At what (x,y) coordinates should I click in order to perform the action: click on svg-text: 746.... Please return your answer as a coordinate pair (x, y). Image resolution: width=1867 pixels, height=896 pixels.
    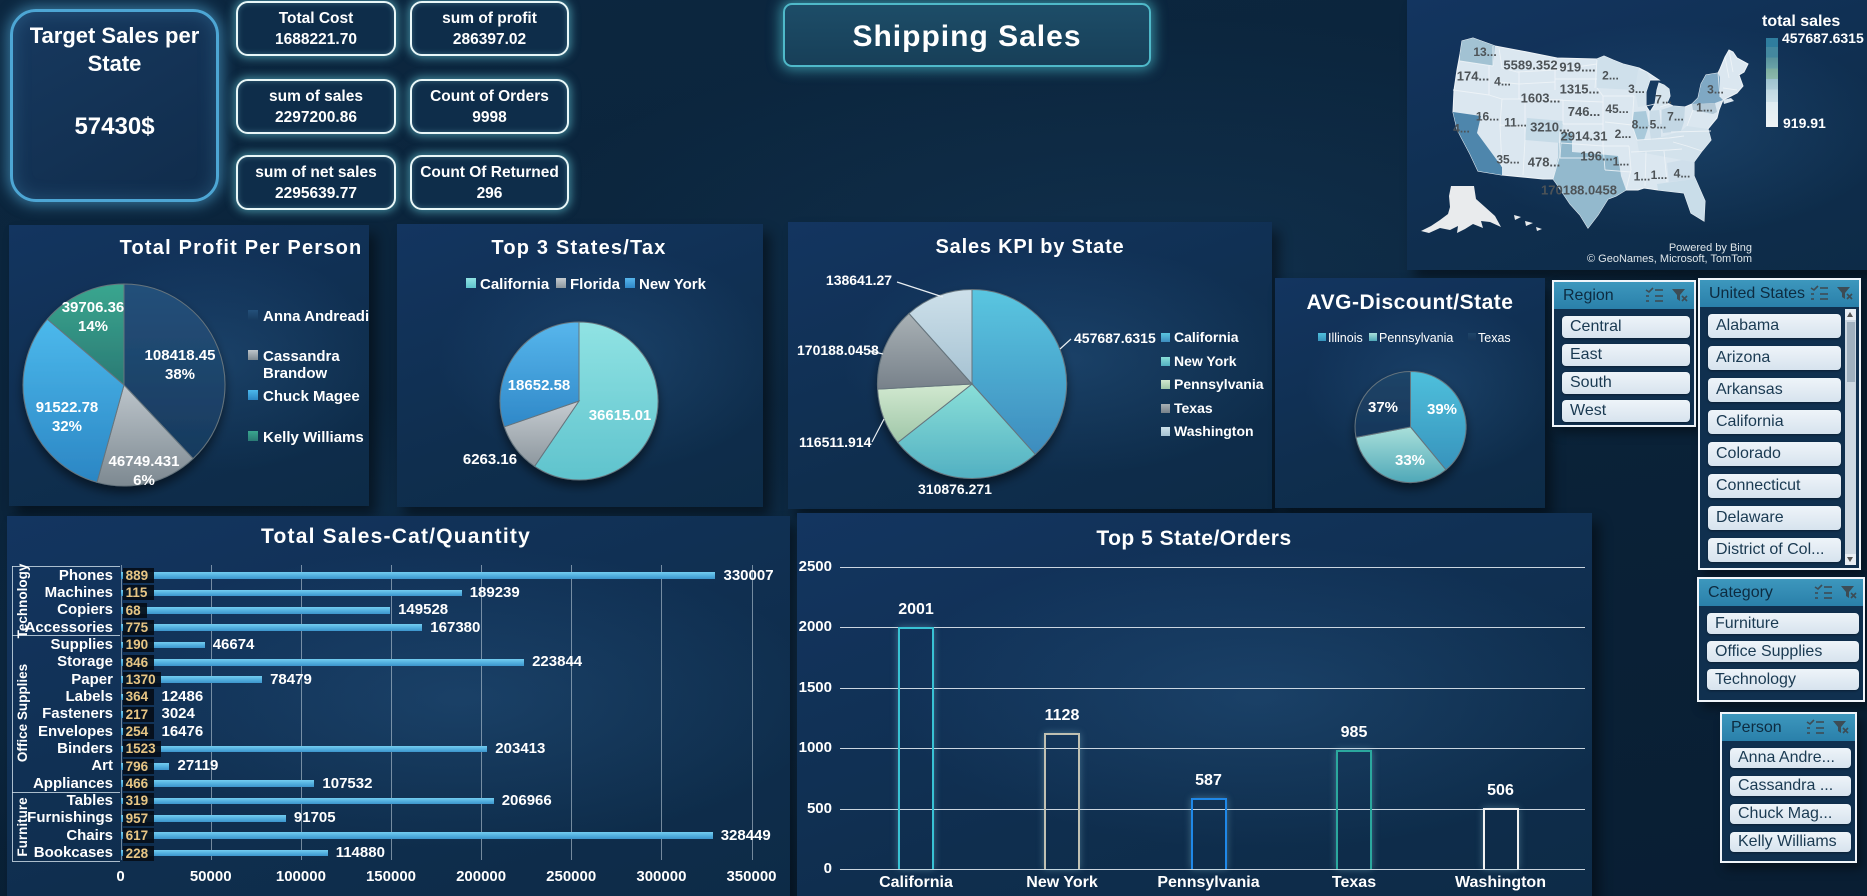
    Looking at the image, I should click on (1584, 111).